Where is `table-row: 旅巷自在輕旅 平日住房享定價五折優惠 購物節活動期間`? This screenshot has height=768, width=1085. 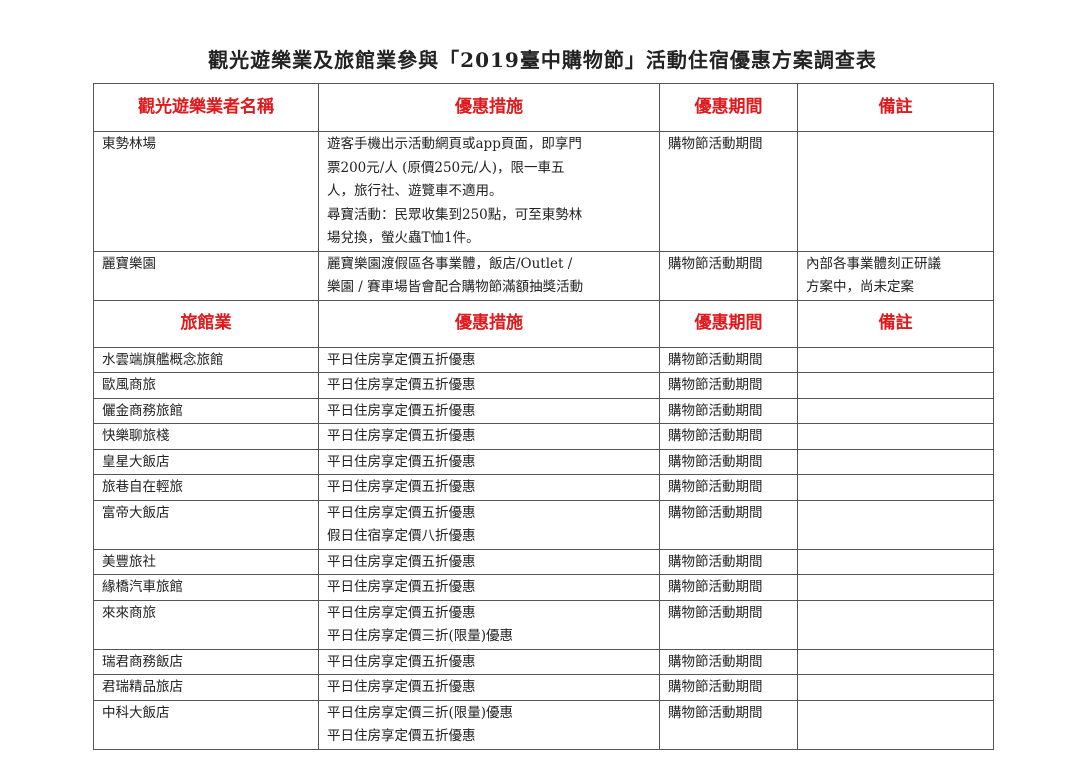
table-row: 旅巷自在輕旅 平日住房享定價五折優惠 購物節活動期間 is located at coordinates (543, 487).